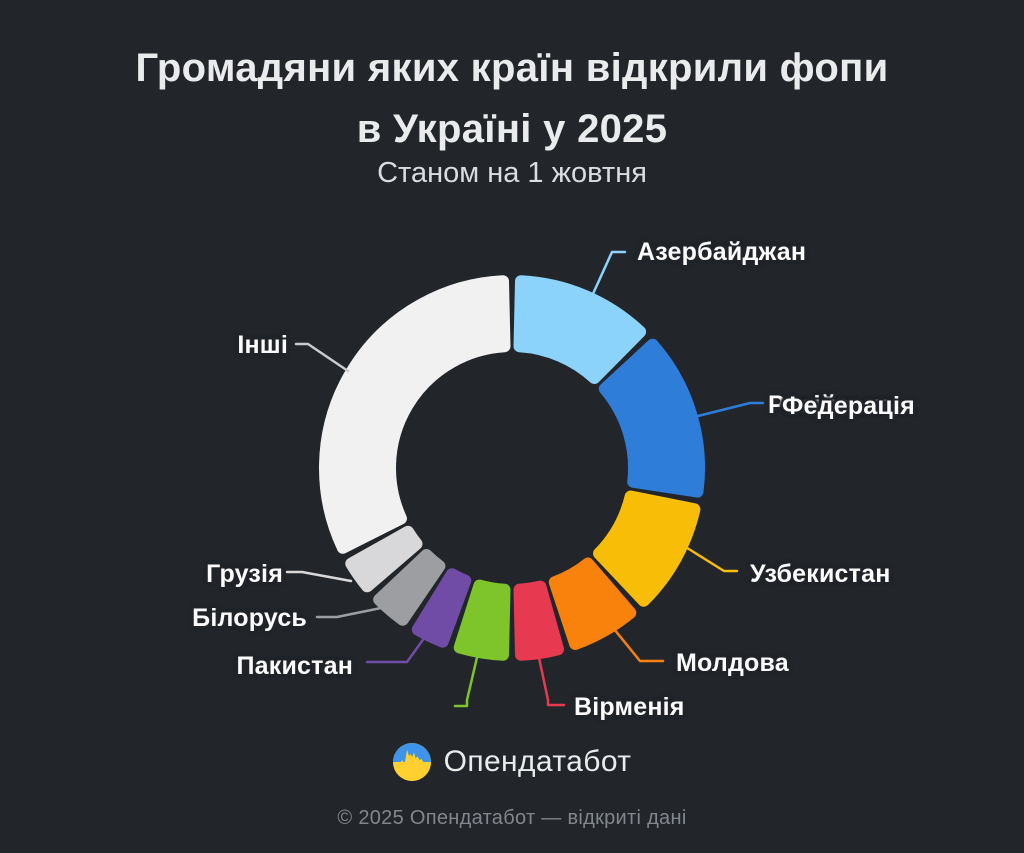 This screenshot has height=853, width=1024. What do you see at coordinates (244, 574) in the screenshot?
I see `slice-label-georgia: Грузія` at bounding box center [244, 574].